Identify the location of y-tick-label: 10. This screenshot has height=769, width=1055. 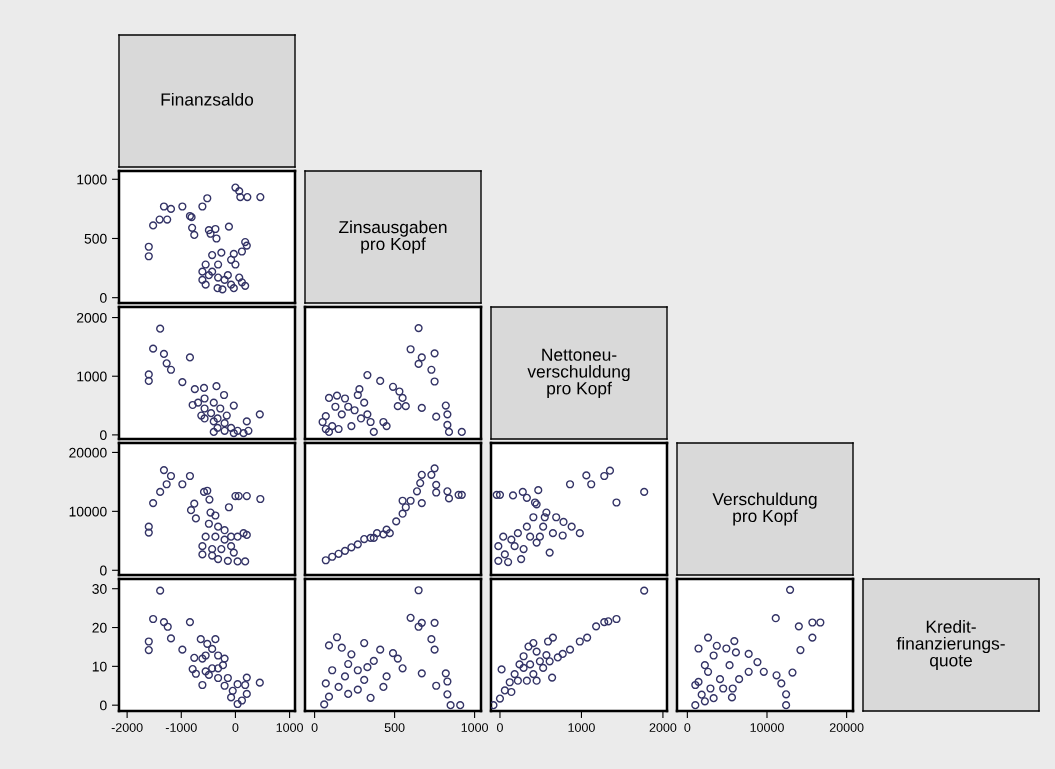
(99, 666).